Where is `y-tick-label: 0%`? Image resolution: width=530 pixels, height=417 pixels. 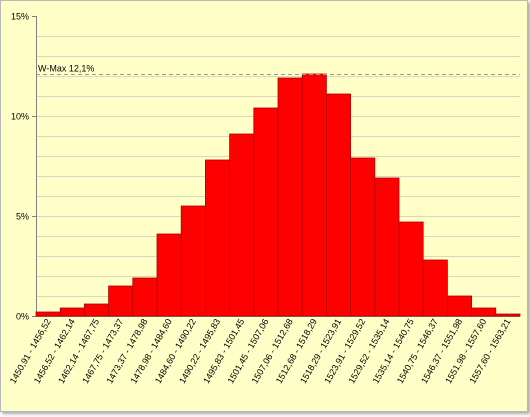 y-tick-label: 0% is located at coordinates (22, 317).